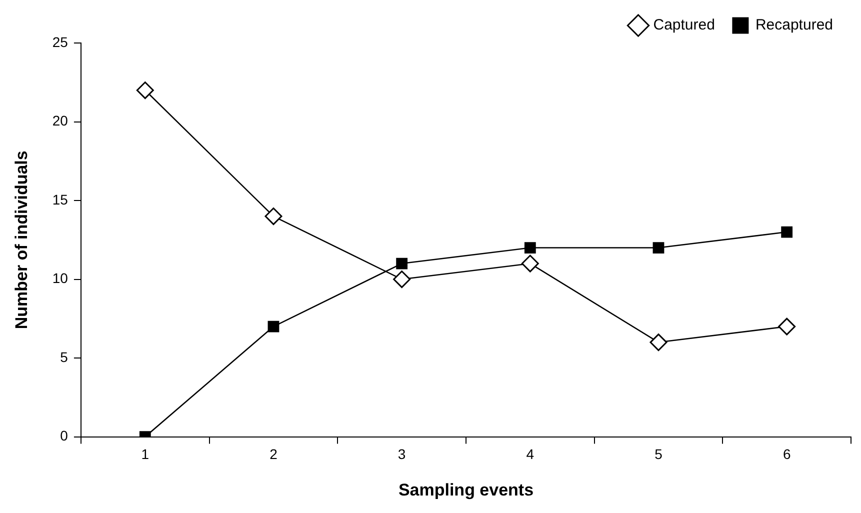 The height and width of the screenshot is (513, 861). I want to click on y-tick-label: 5, so click(64, 356).